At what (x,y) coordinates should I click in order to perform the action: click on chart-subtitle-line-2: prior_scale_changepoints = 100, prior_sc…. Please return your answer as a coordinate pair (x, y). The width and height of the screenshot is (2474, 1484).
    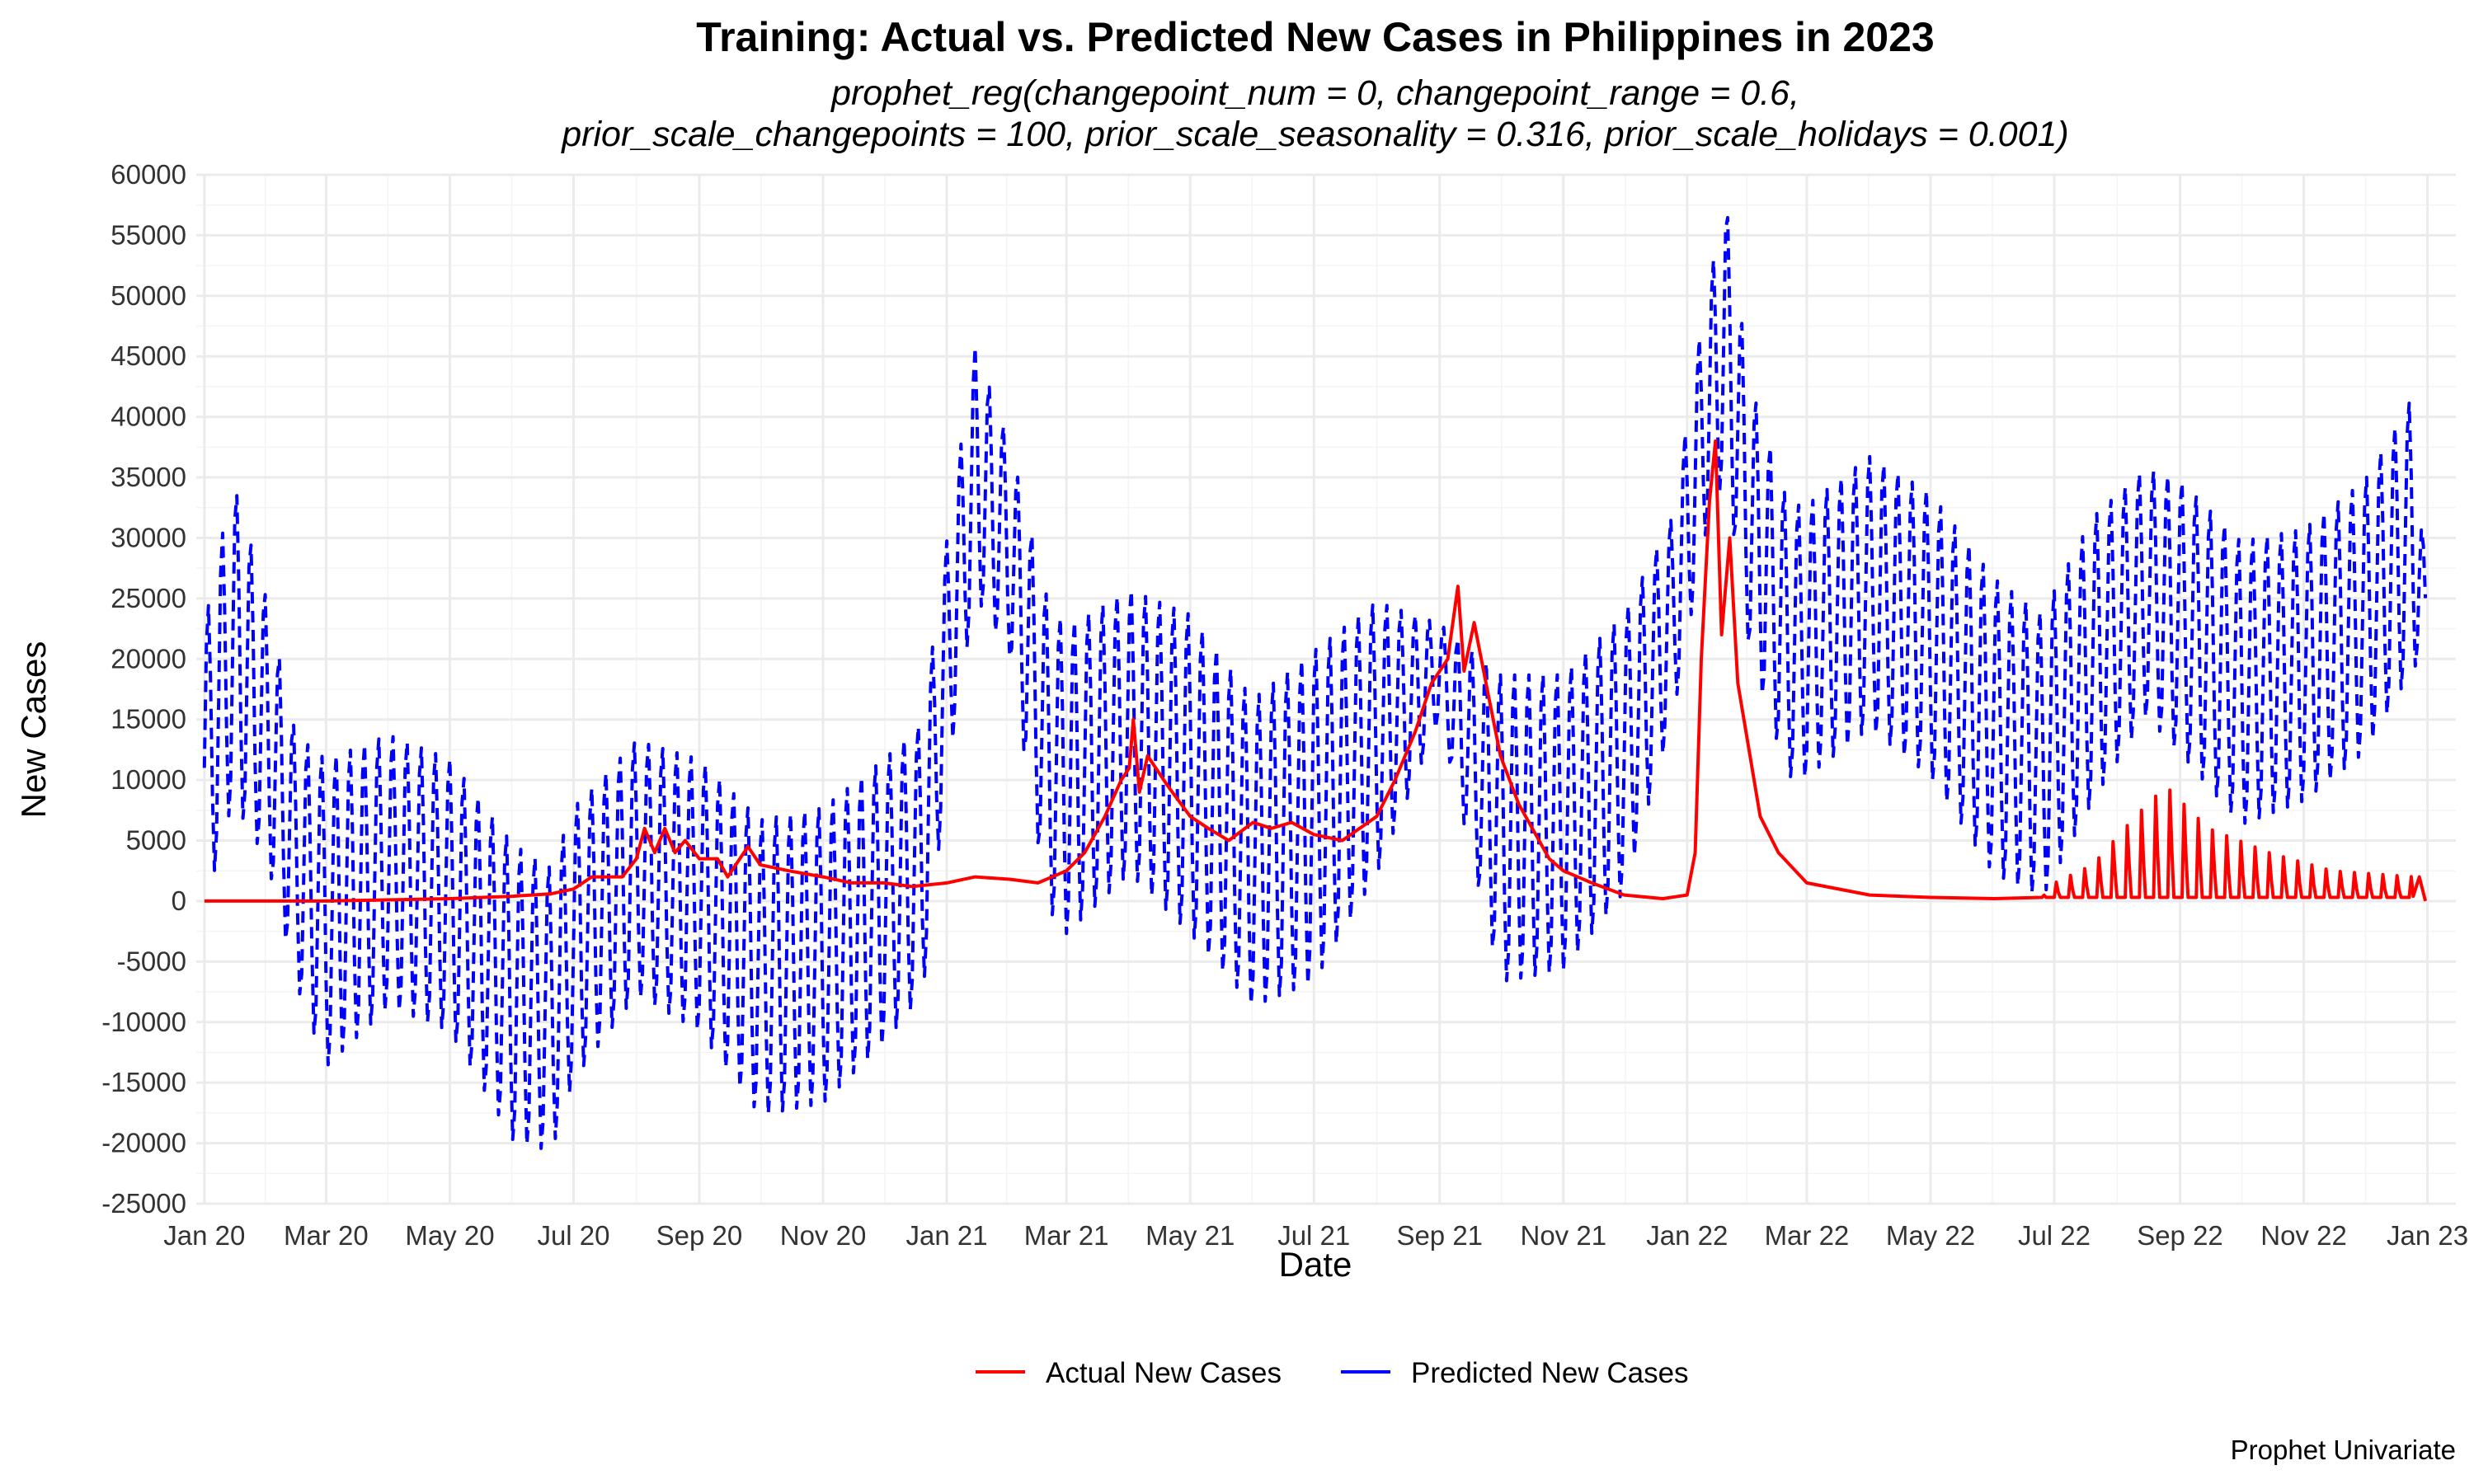
    Looking at the image, I should click on (1314, 134).